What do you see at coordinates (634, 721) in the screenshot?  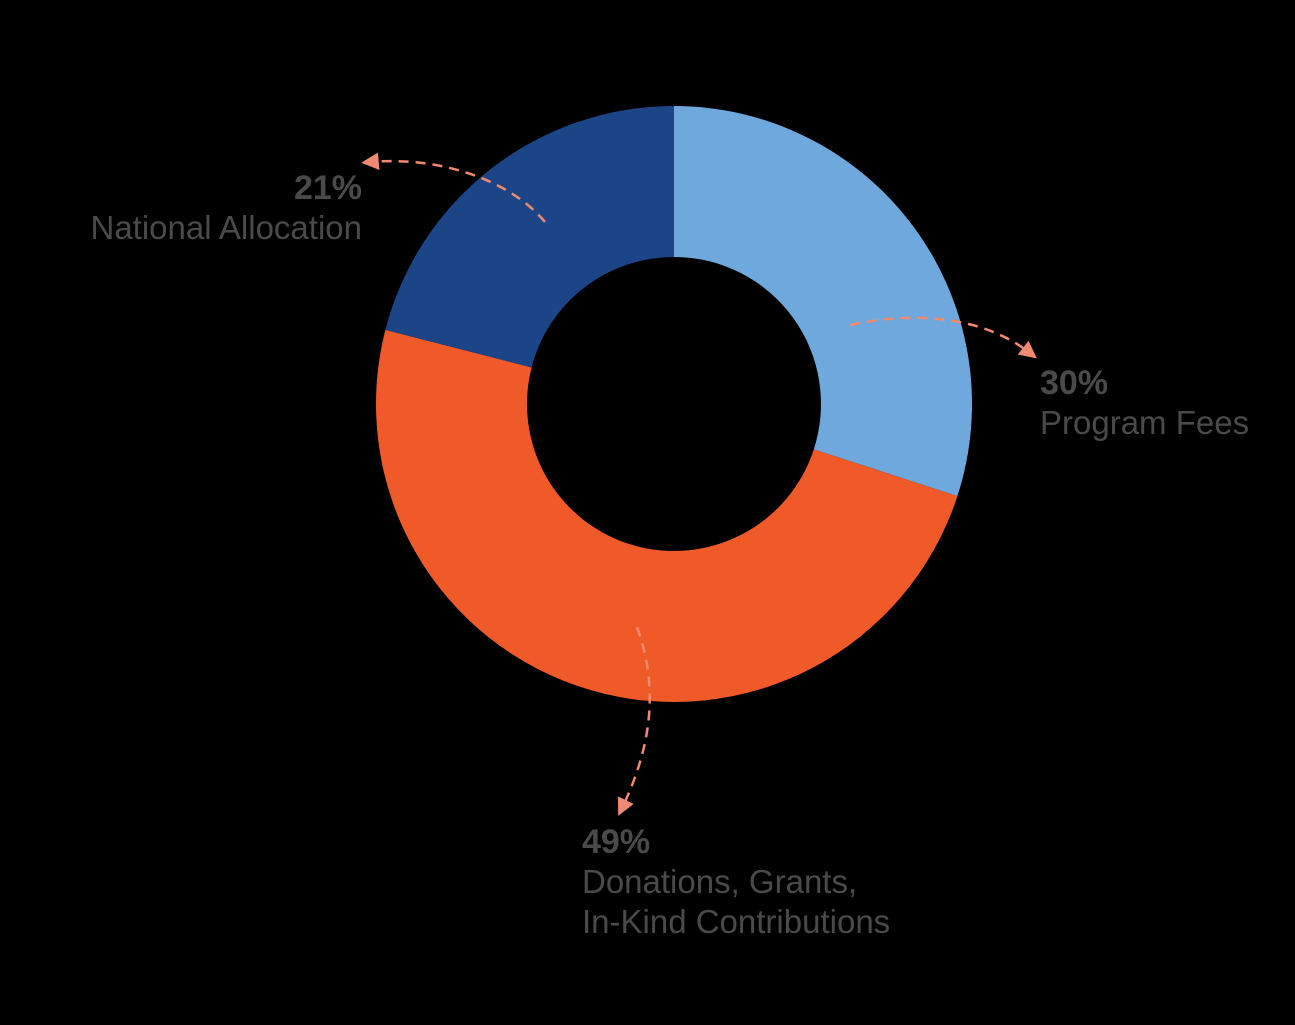 I see `leader-arrow-donations` at bounding box center [634, 721].